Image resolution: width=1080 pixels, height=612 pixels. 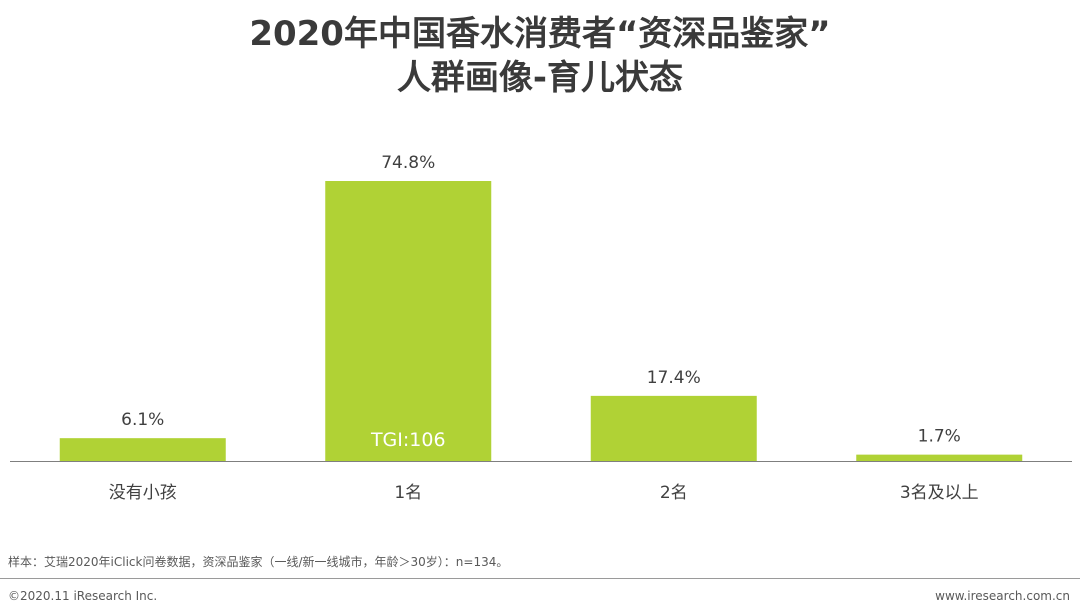 I want to click on data-label: 74.8%, so click(x=408, y=163).